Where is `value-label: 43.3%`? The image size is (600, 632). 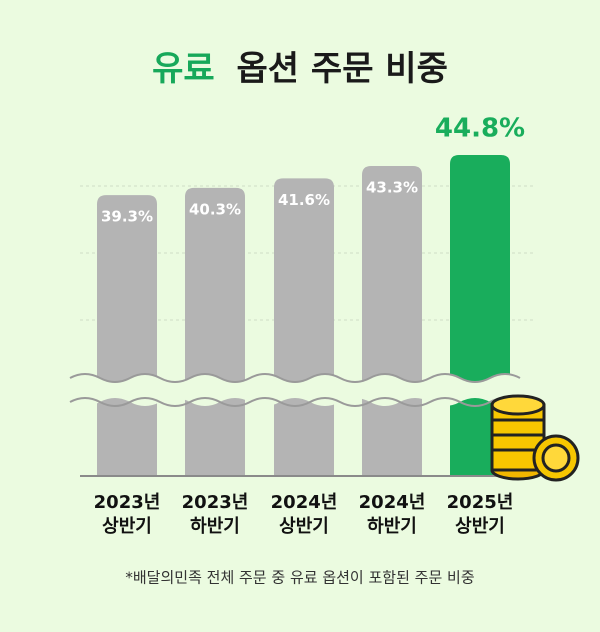
value-label: 43.3% is located at coordinates (392, 187).